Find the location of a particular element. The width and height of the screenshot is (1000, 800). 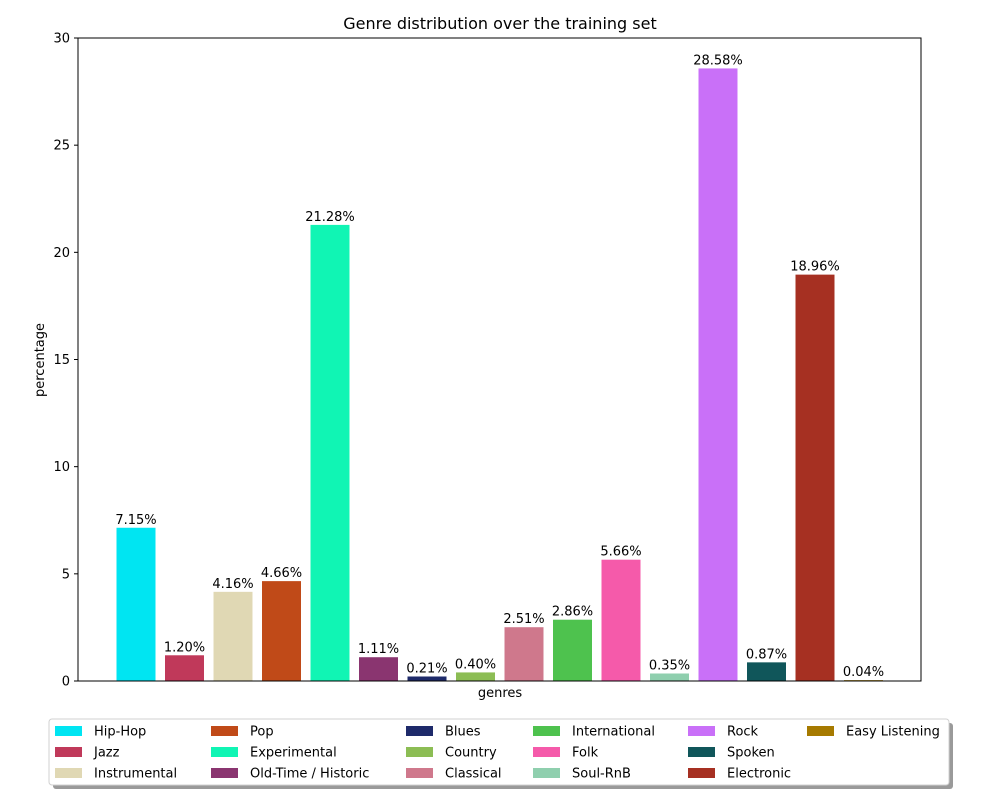

bar-electronic is located at coordinates (815, 477).